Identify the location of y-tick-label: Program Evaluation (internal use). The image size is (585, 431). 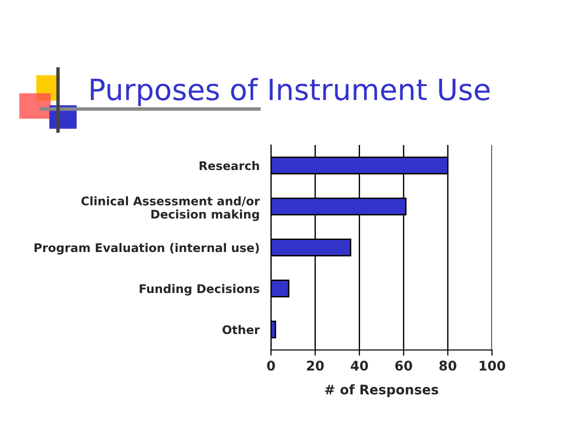
(146, 249).